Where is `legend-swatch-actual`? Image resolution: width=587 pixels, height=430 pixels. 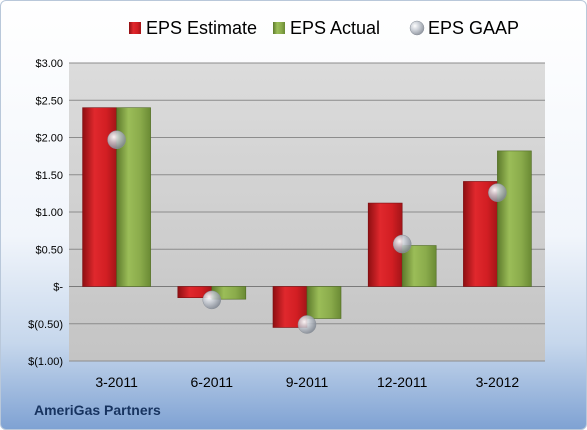
legend-swatch-actual is located at coordinates (279, 28).